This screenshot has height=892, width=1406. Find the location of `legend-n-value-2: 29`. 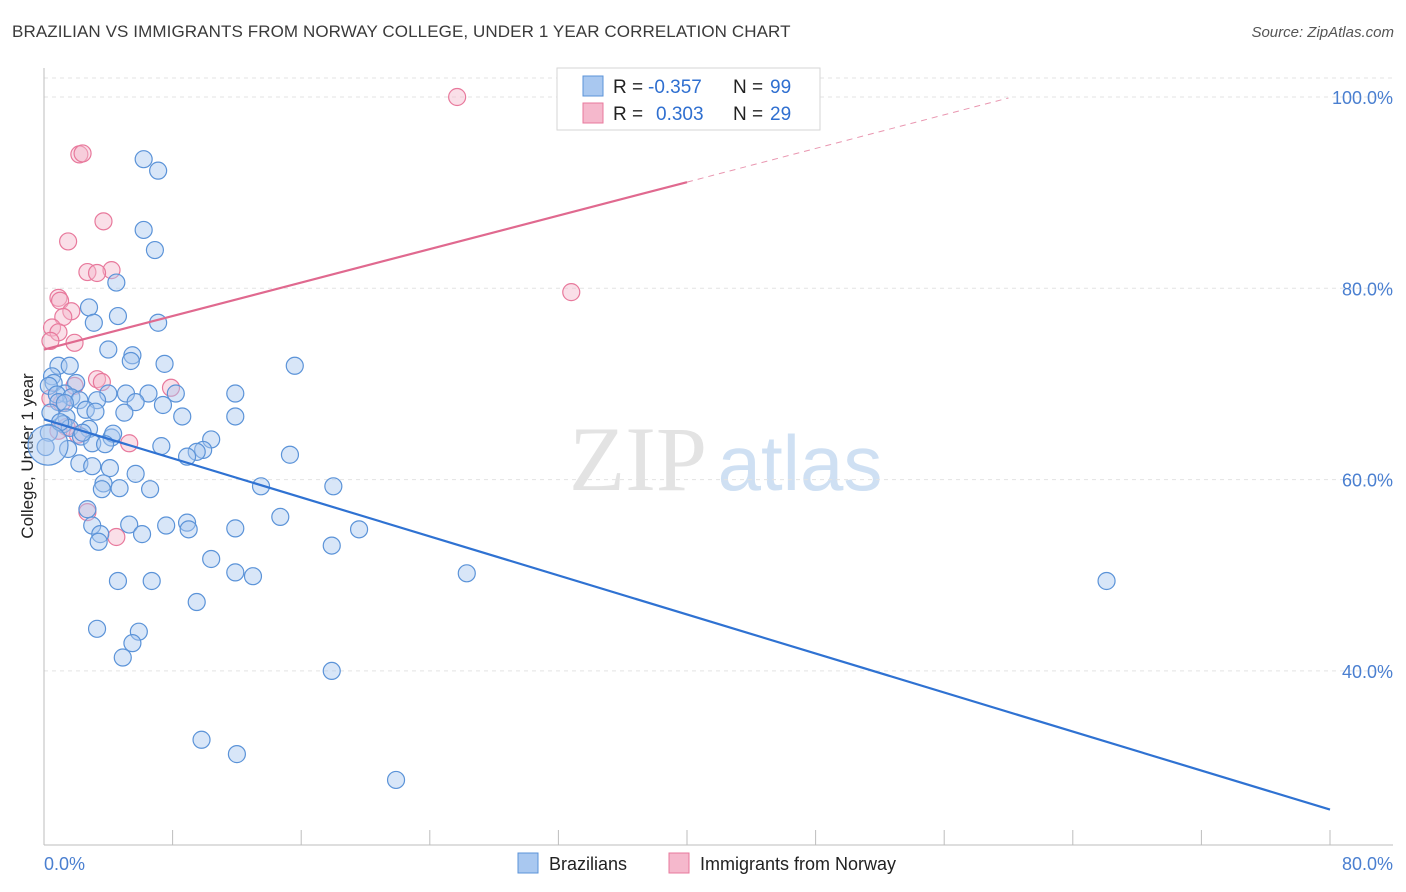

legend-n-value-2: 29 is located at coordinates (780, 114).